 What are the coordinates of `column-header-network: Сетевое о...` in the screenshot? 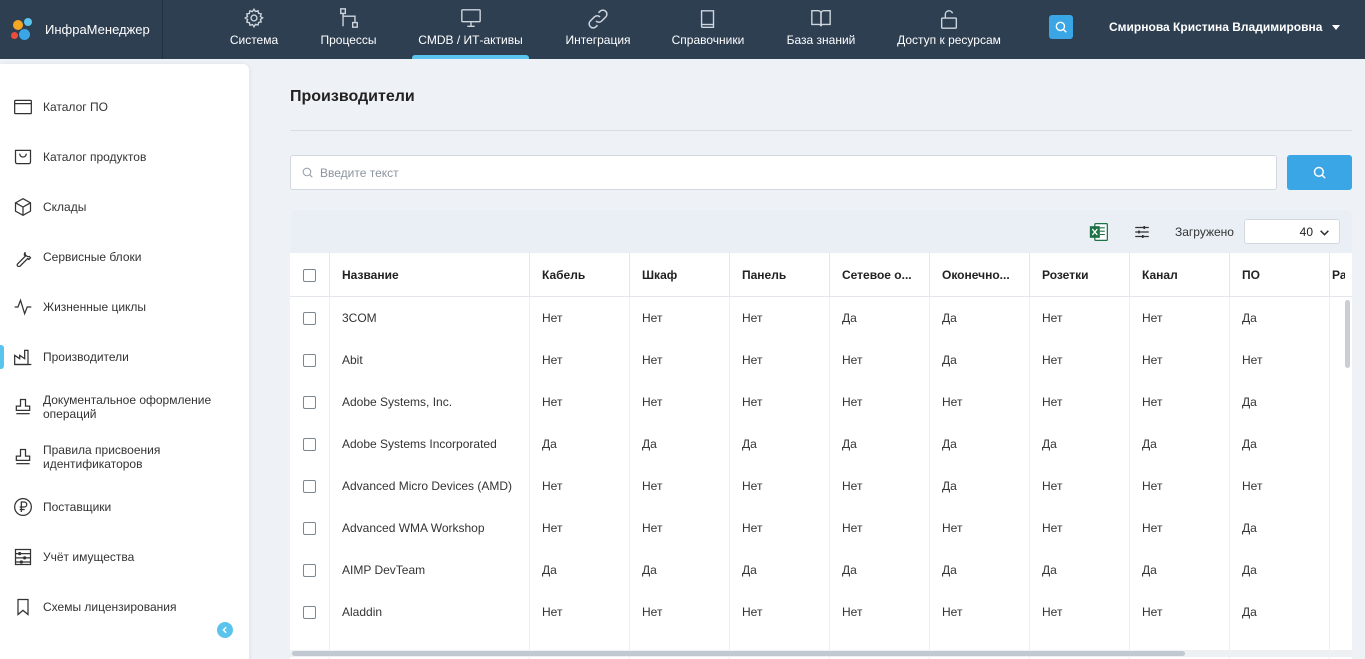 It's located at (879, 275).